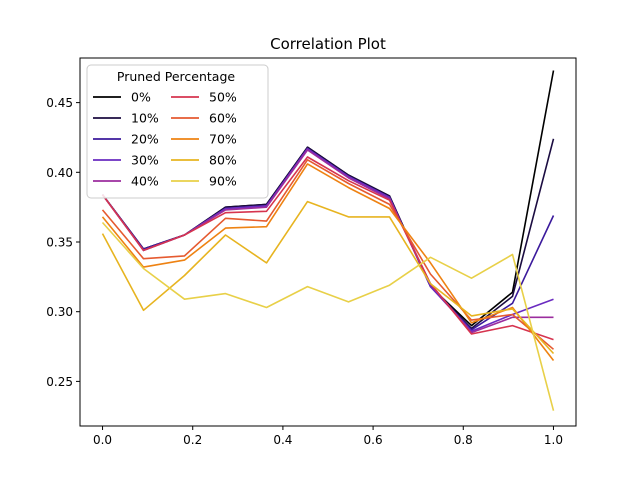 The height and width of the screenshot is (480, 640). I want to click on legend-title: Pruned Percentage, so click(176, 76).